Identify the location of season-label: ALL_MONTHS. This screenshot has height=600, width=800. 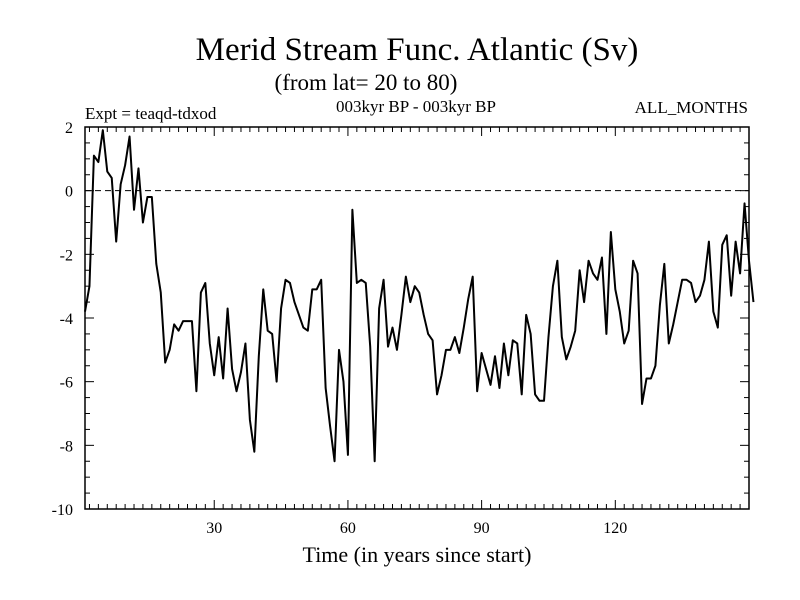
(691, 107).